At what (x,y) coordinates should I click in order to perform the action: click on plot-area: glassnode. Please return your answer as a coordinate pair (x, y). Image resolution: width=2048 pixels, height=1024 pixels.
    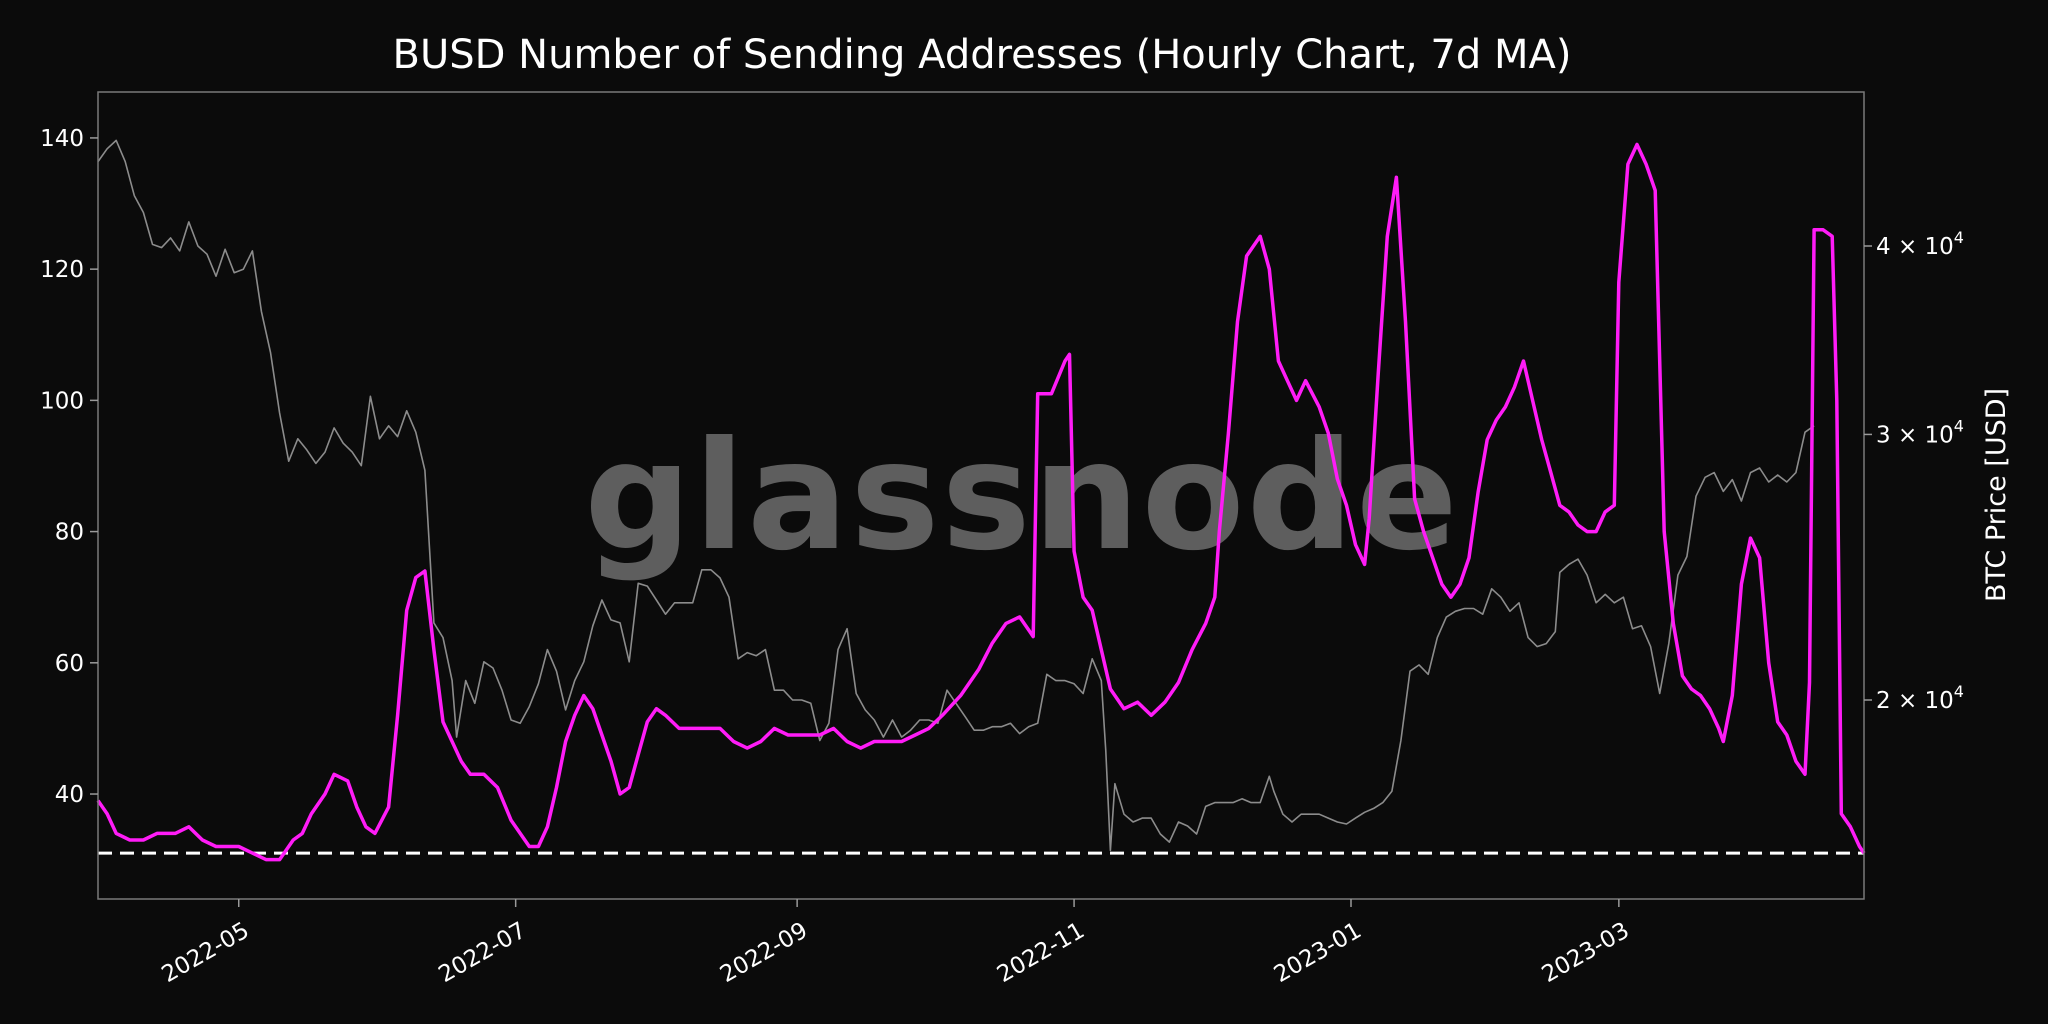
    Looking at the image, I should click on (1022, 497).